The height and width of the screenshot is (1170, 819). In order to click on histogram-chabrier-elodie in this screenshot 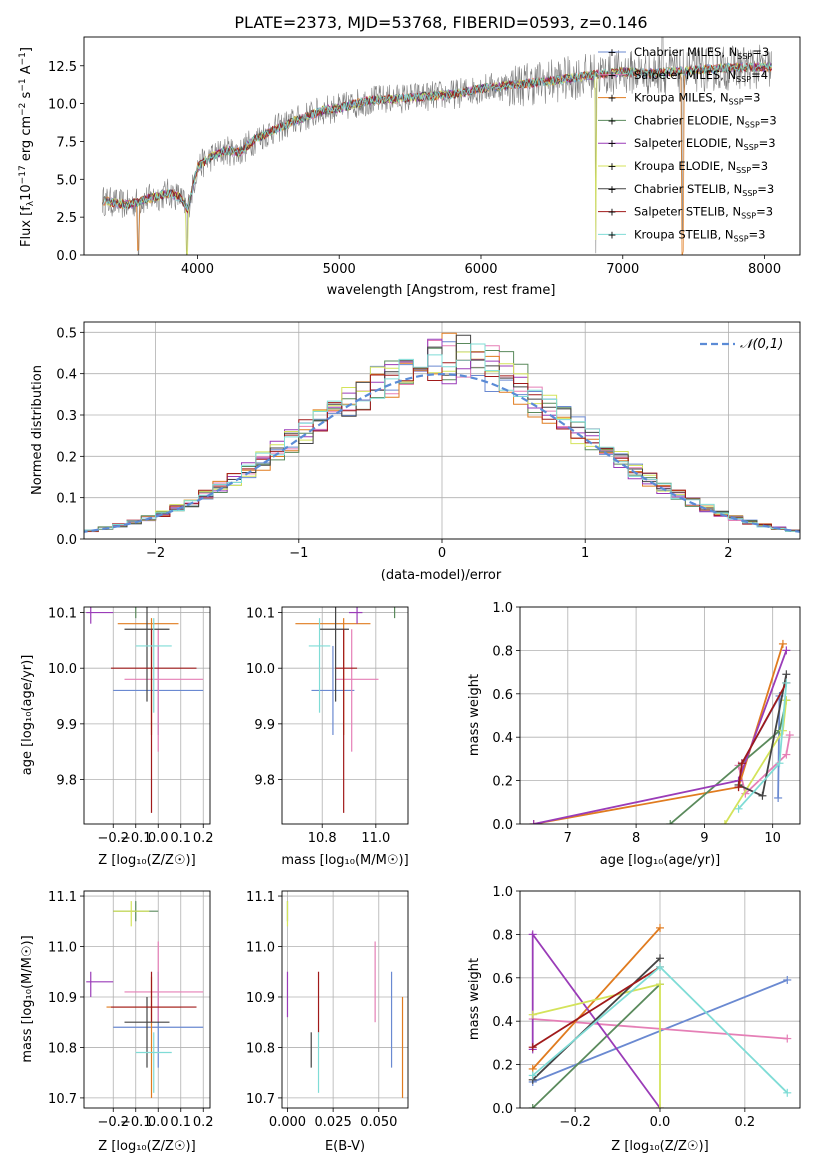, I will do `click(442, 438)`.